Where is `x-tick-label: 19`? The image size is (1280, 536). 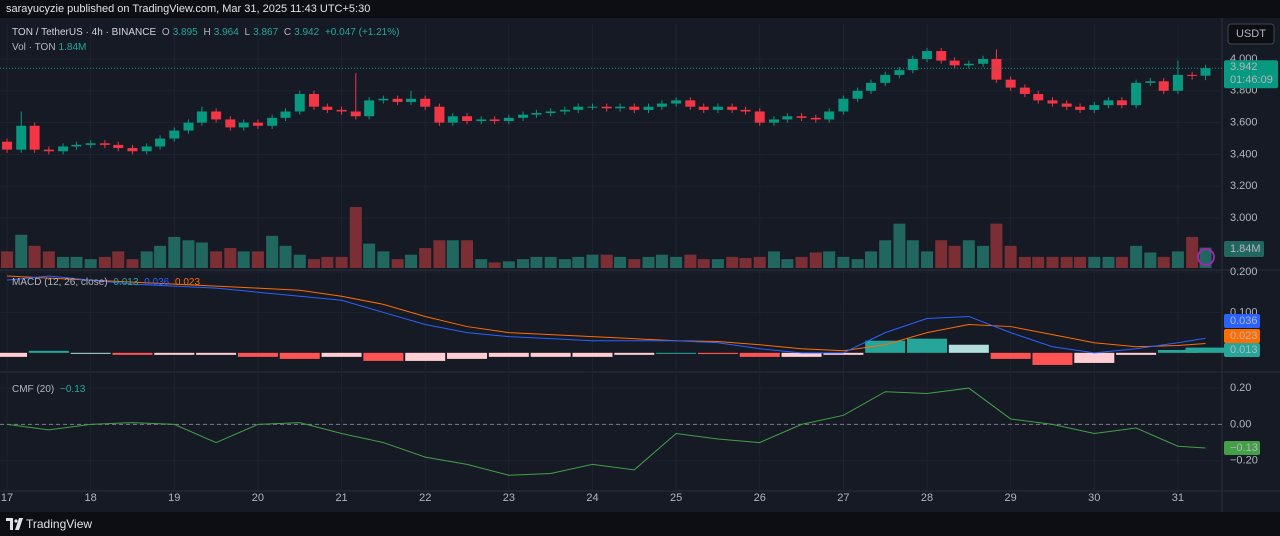
x-tick-label: 19 is located at coordinates (174, 498).